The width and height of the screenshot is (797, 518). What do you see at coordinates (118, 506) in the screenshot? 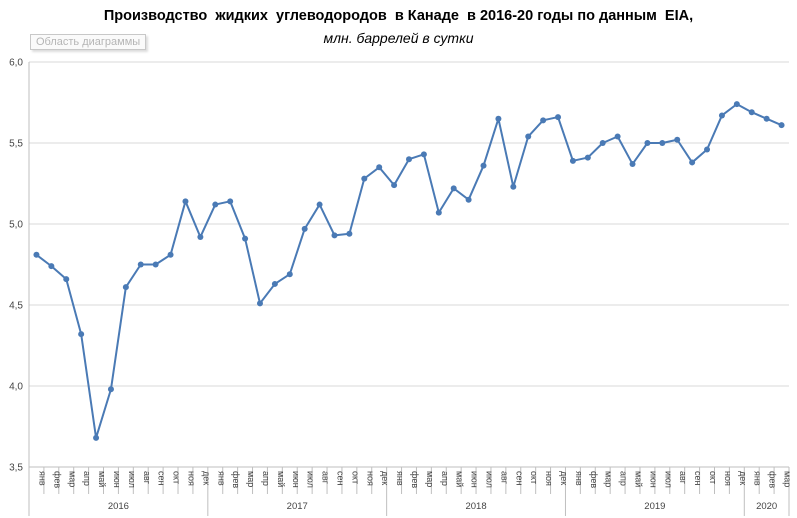
I see `year-label: 2016` at bounding box center [118, 506].